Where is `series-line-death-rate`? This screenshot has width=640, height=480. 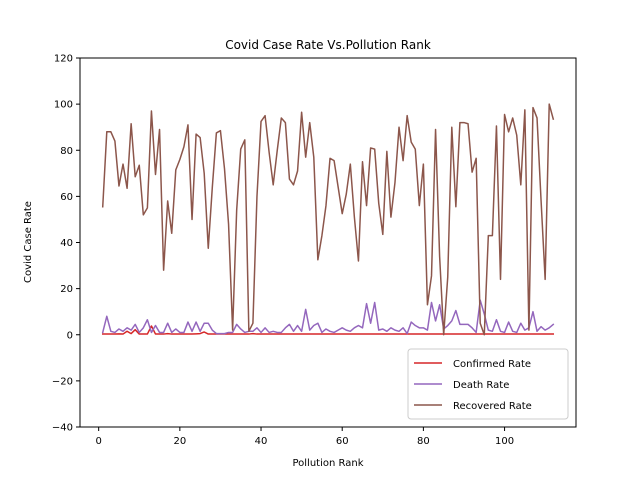 series-line-death-rate is located at coordinates (328, 317).